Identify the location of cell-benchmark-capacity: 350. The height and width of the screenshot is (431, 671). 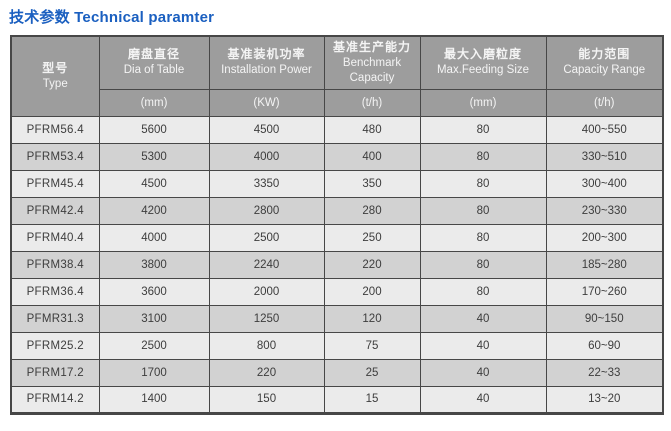
(372, 183).